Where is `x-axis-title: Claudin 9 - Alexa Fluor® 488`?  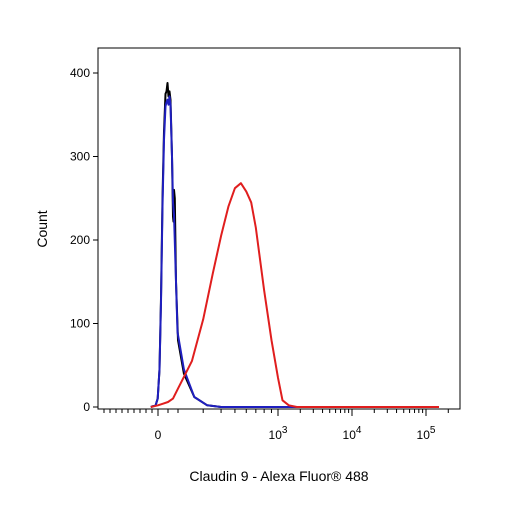
x-axis-title: Claudin 9 - Alexa Fluor® 488 is located at coordinates (278, 476).